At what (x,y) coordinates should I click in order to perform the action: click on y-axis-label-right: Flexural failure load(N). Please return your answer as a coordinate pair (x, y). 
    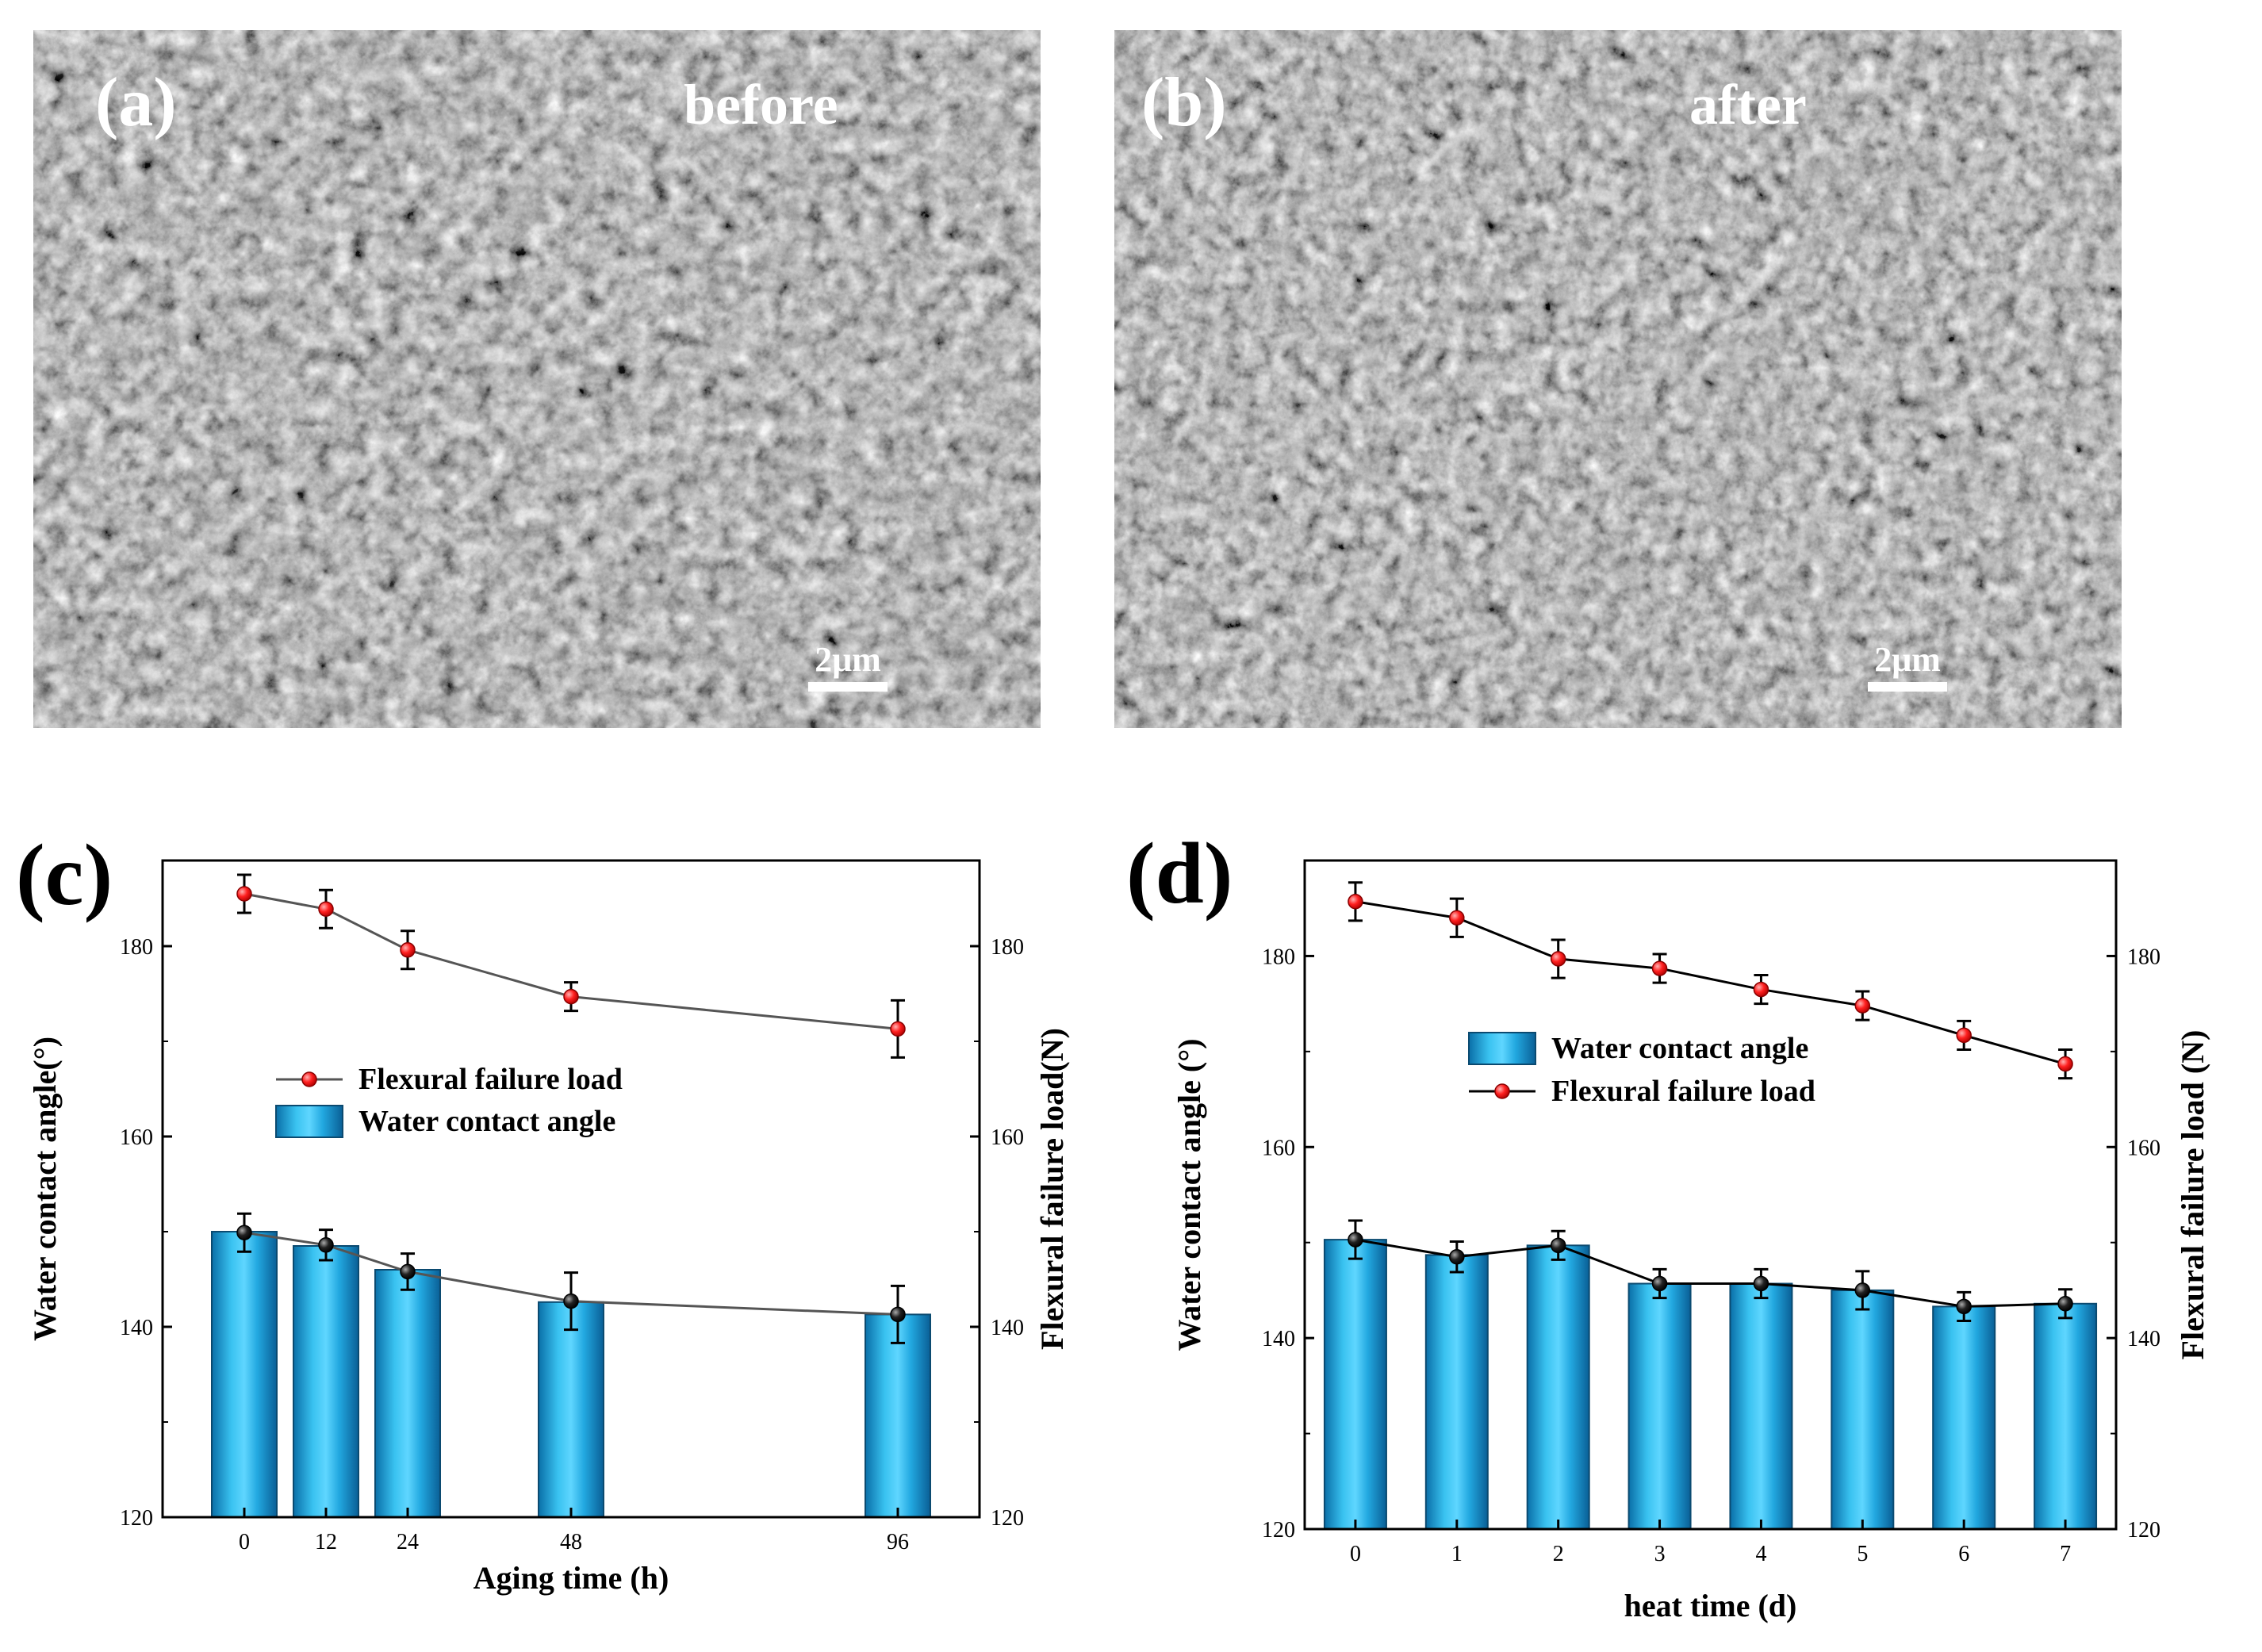
    Looking at the image, I should click on (1052, 1189).